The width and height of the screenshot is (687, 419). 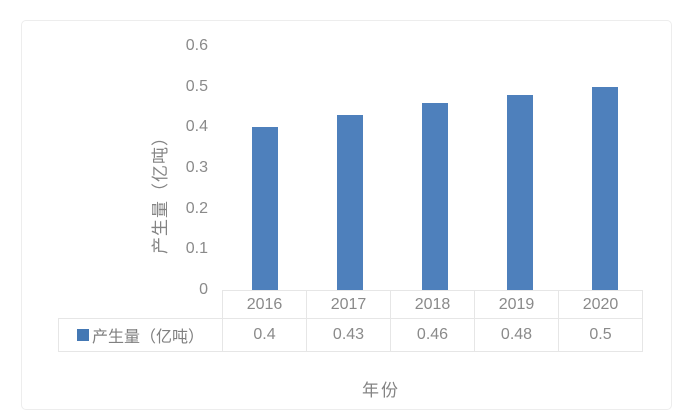 What do you see at coordinates (82, 335) in the screenshot?
I see `legend-swatch-icon` at bounding box center [82, 335].